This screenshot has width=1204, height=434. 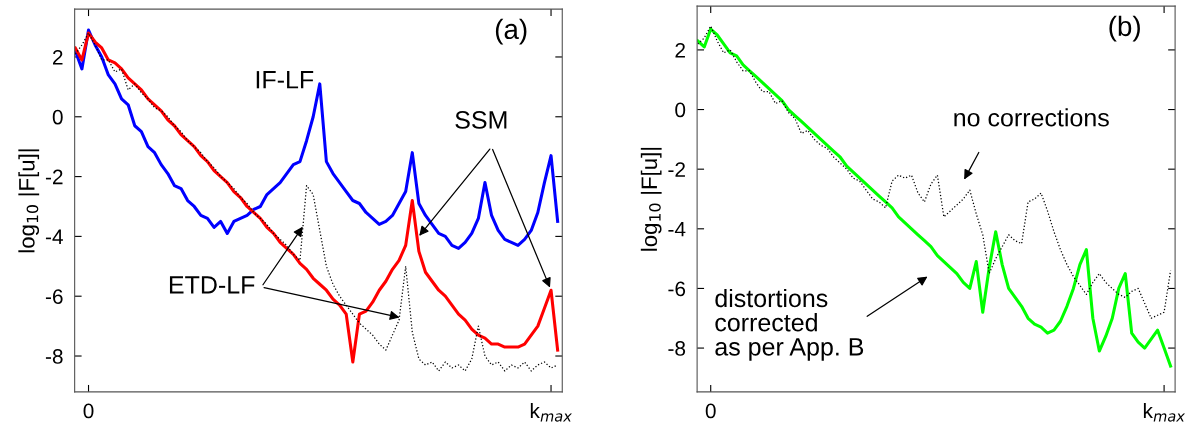 I want to click on annotation: SSM, so click(x=481, y=120).